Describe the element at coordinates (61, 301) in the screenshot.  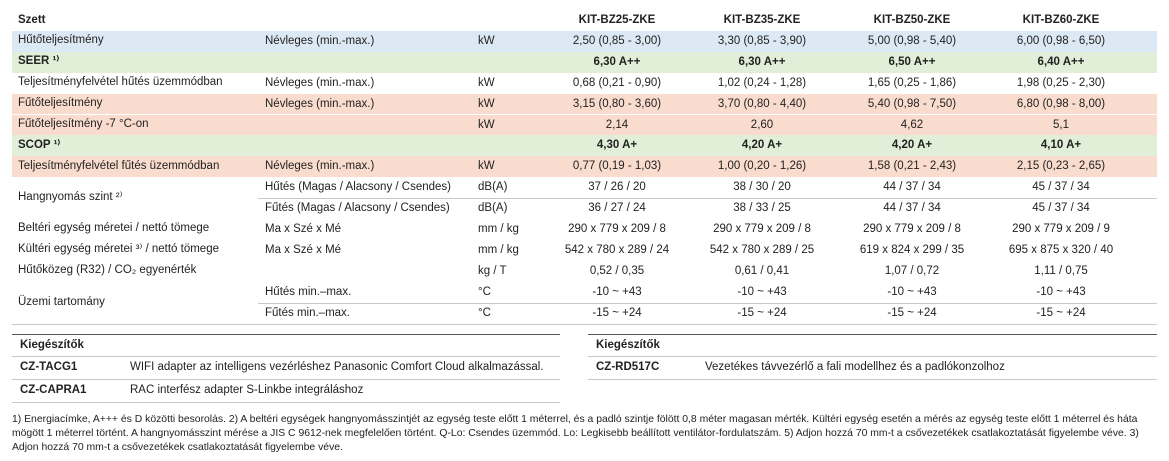
I see `row-label: Üzemi tartomány` at that location.